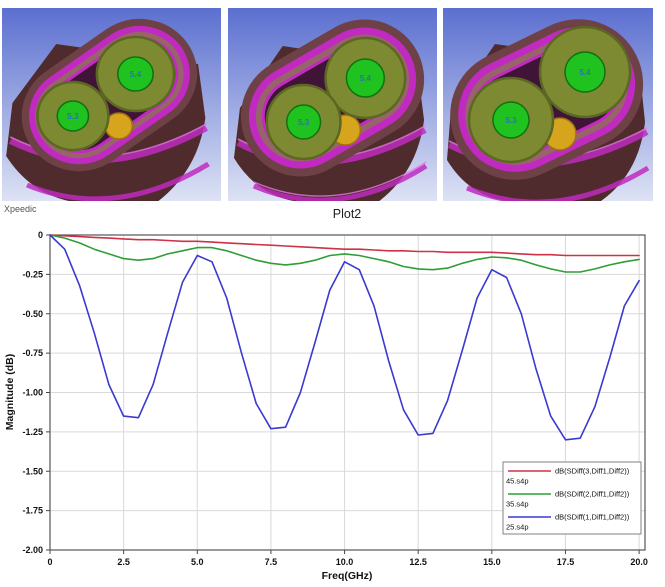 The image size is (665, 587). What do you see at coordinates (32, 432) in the screenshot?
I see `y-tick-label: -1.25` at bounding box center [32, 432].